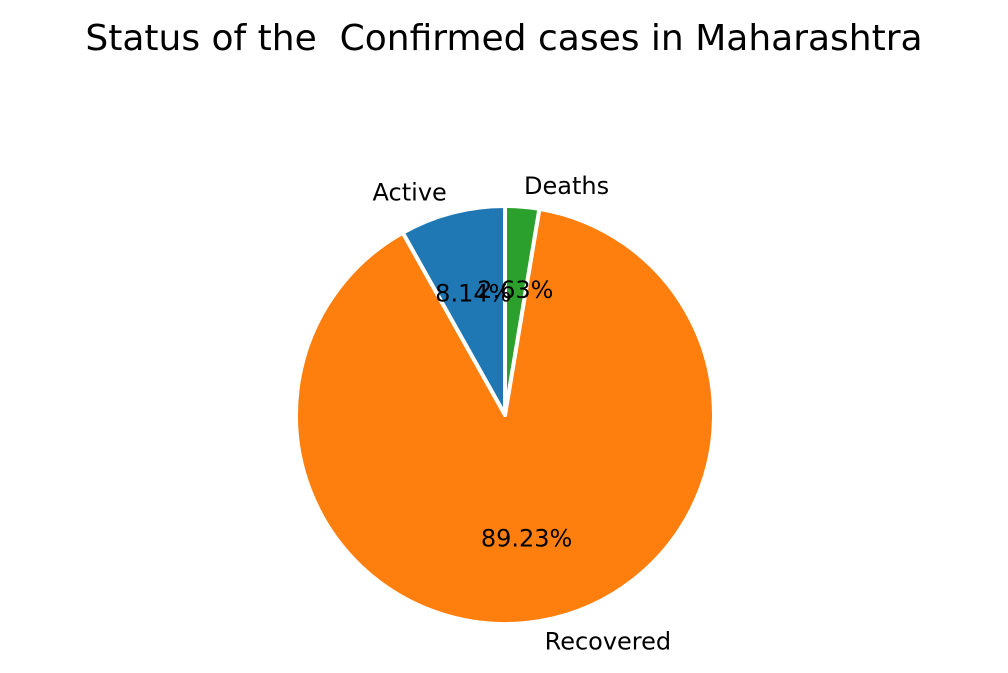 This screenshot has width=1008, height=673. What do you see at coordinates (522, 310) in the screenshot?
I see `pie-slice-deaths` at bounding box center [522, 310].